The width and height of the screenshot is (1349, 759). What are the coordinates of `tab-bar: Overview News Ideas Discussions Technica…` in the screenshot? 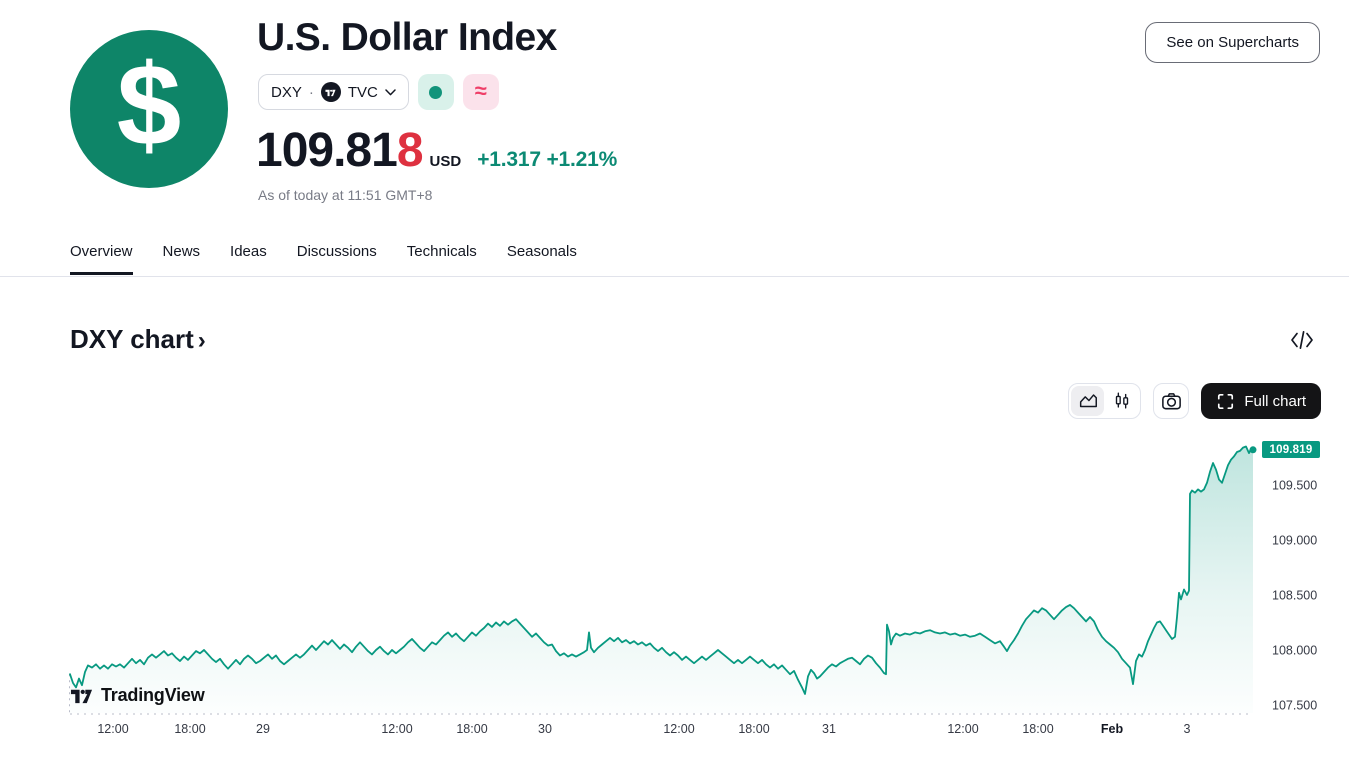 It's located at (323, 259).